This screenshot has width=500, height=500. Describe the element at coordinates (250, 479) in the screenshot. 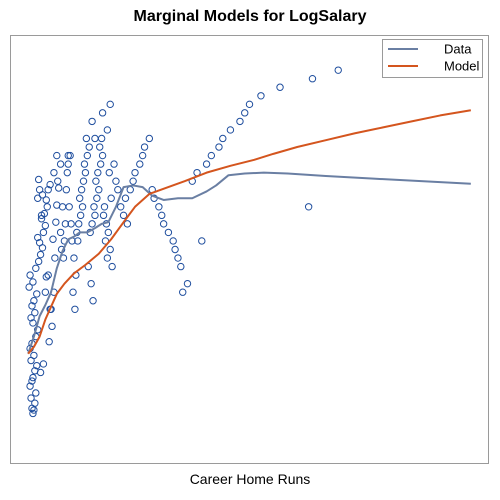

I see `x-axis-label: Career Home Runs` at that location.